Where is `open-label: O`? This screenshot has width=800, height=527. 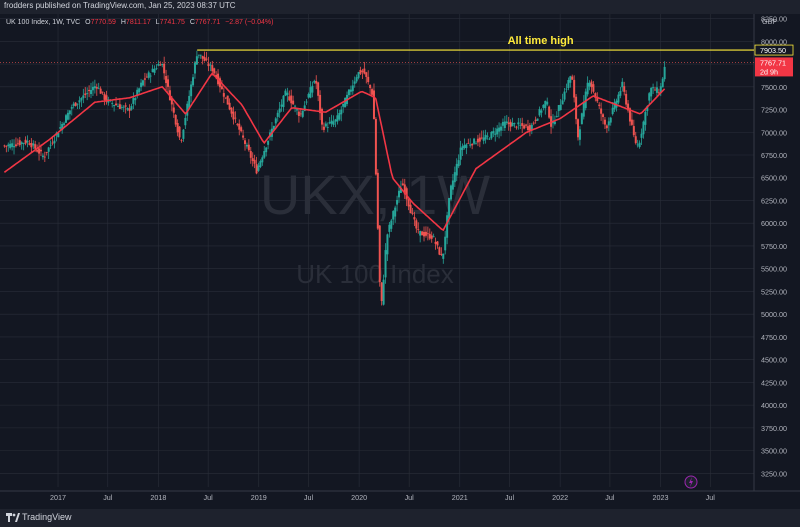 open-label: O is located at coordinates (88, 22).